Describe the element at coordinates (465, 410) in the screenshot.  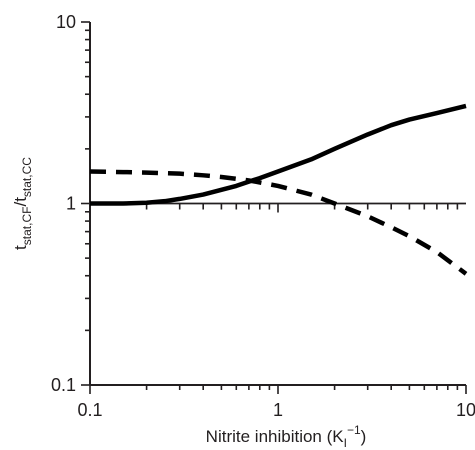
I see `x-tick-label: 10` at that location.